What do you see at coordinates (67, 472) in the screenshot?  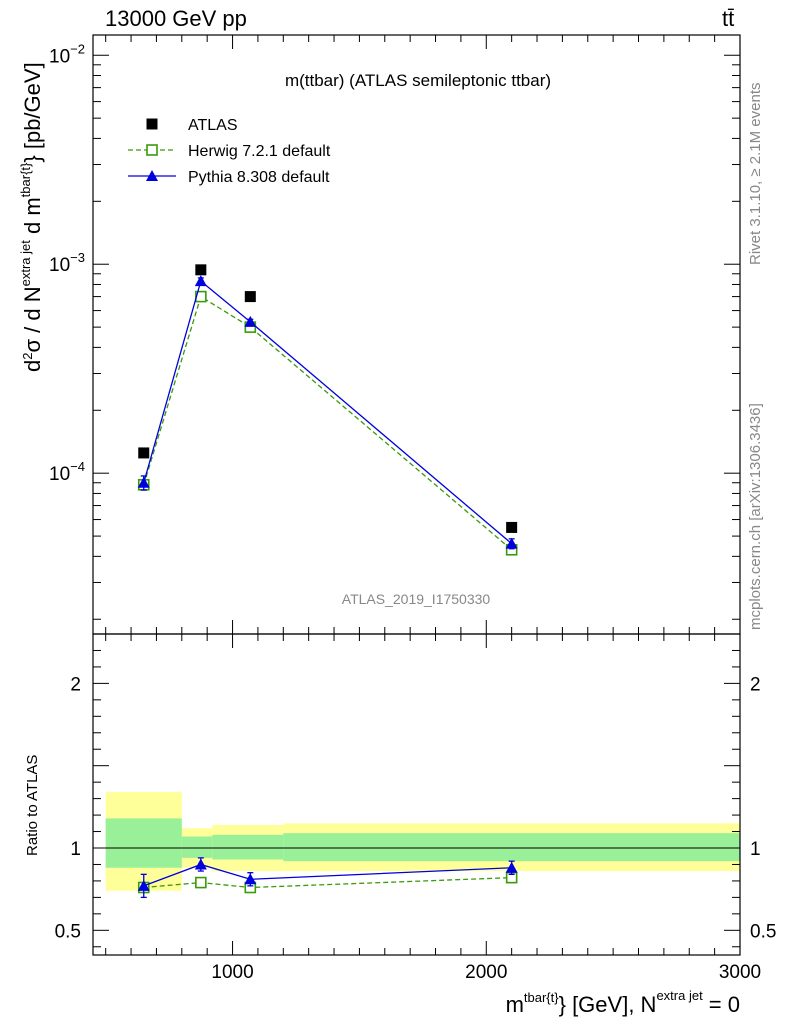 I see `y-tick-label: 10⁻⁴` at bounding box center [67, 472].